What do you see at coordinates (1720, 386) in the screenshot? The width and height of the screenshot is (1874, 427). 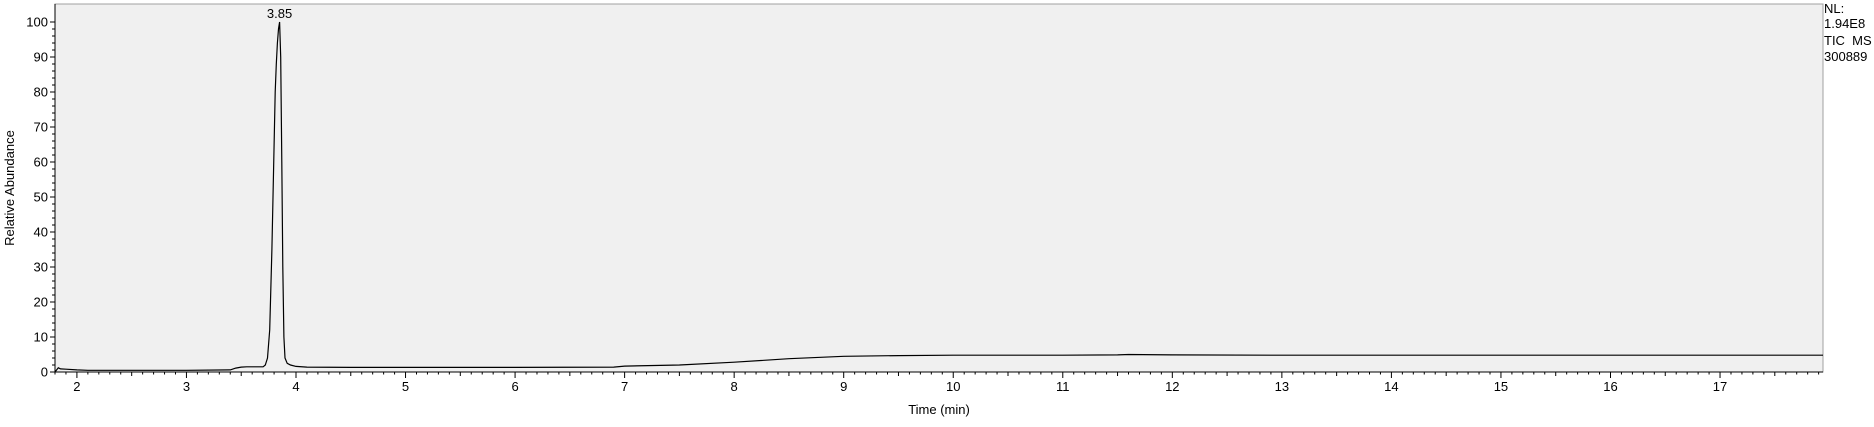 I see `x-tick-label: 17` at bounding box center [1720, 386].